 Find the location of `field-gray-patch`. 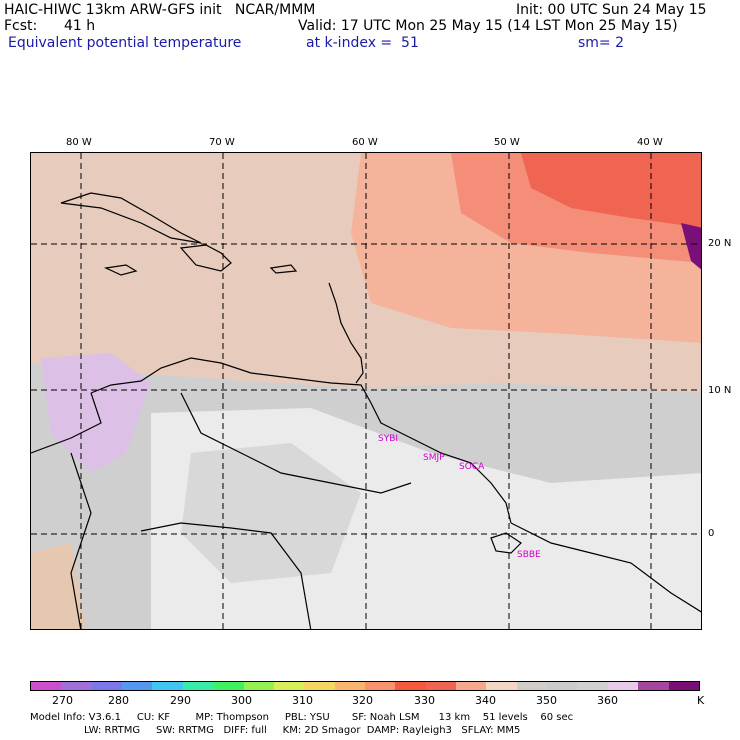

field-gray-patch is located at coordinates (271, 513).